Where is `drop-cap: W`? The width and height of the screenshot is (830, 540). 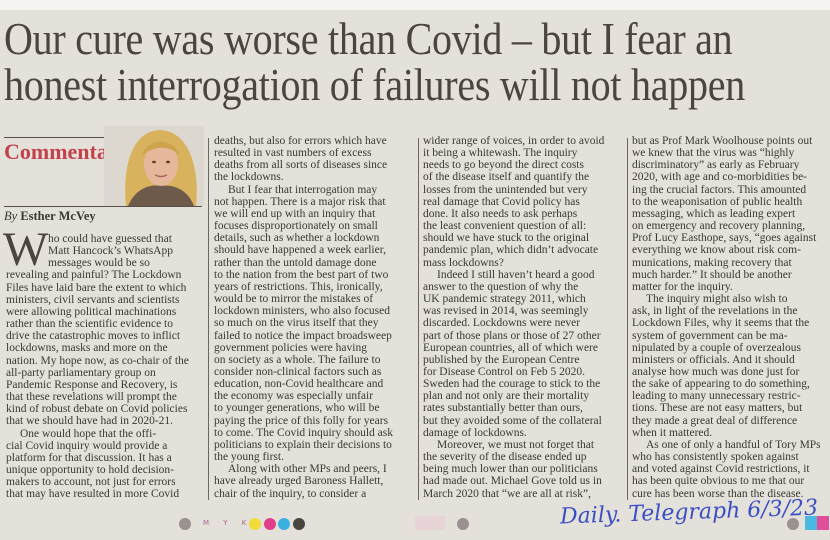 drop-cap: W is located at coordinates (26, 249).